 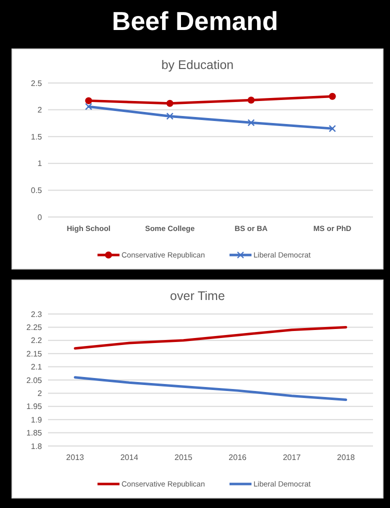 I want to click on y-tick-label: 1.95, so click(x=34, y=407).